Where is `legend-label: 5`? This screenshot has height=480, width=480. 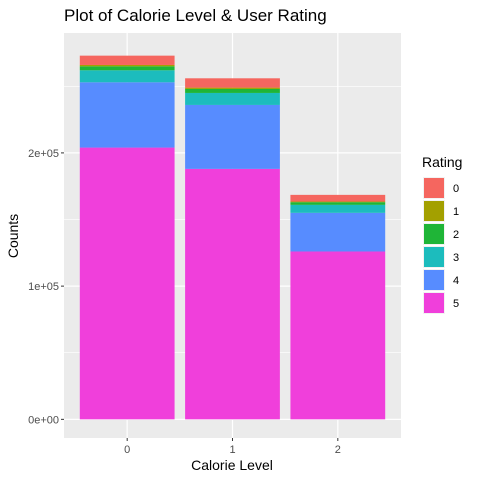
legend-label: 5 is located at coordinates (456, 304).